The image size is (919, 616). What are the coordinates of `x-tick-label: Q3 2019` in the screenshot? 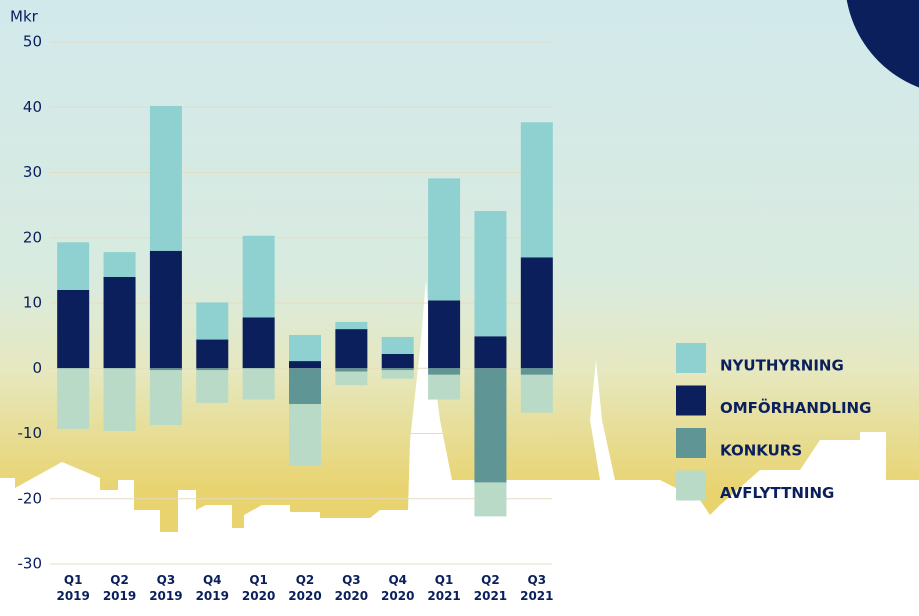 It's located at (166, 588).